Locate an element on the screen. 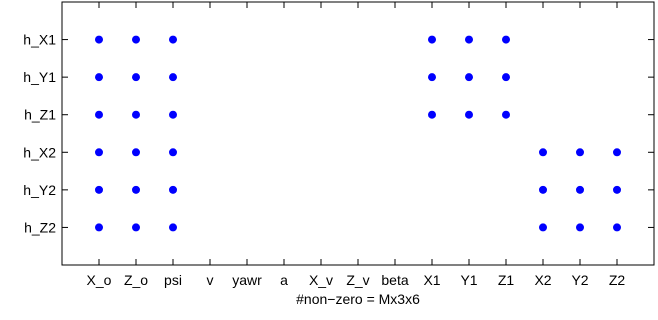  x-tick-label: Y1 is located at coordinates (468, 280).